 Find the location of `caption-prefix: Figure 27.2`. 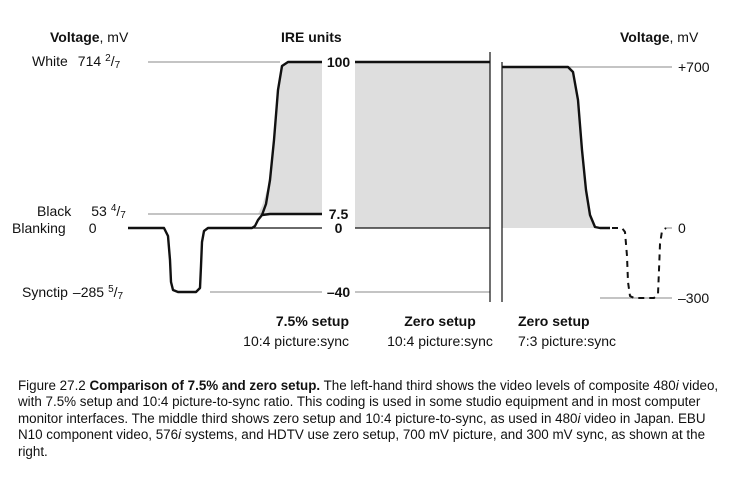

caption-prefix: Figure 27.2 is located at coordinates (54, 385).